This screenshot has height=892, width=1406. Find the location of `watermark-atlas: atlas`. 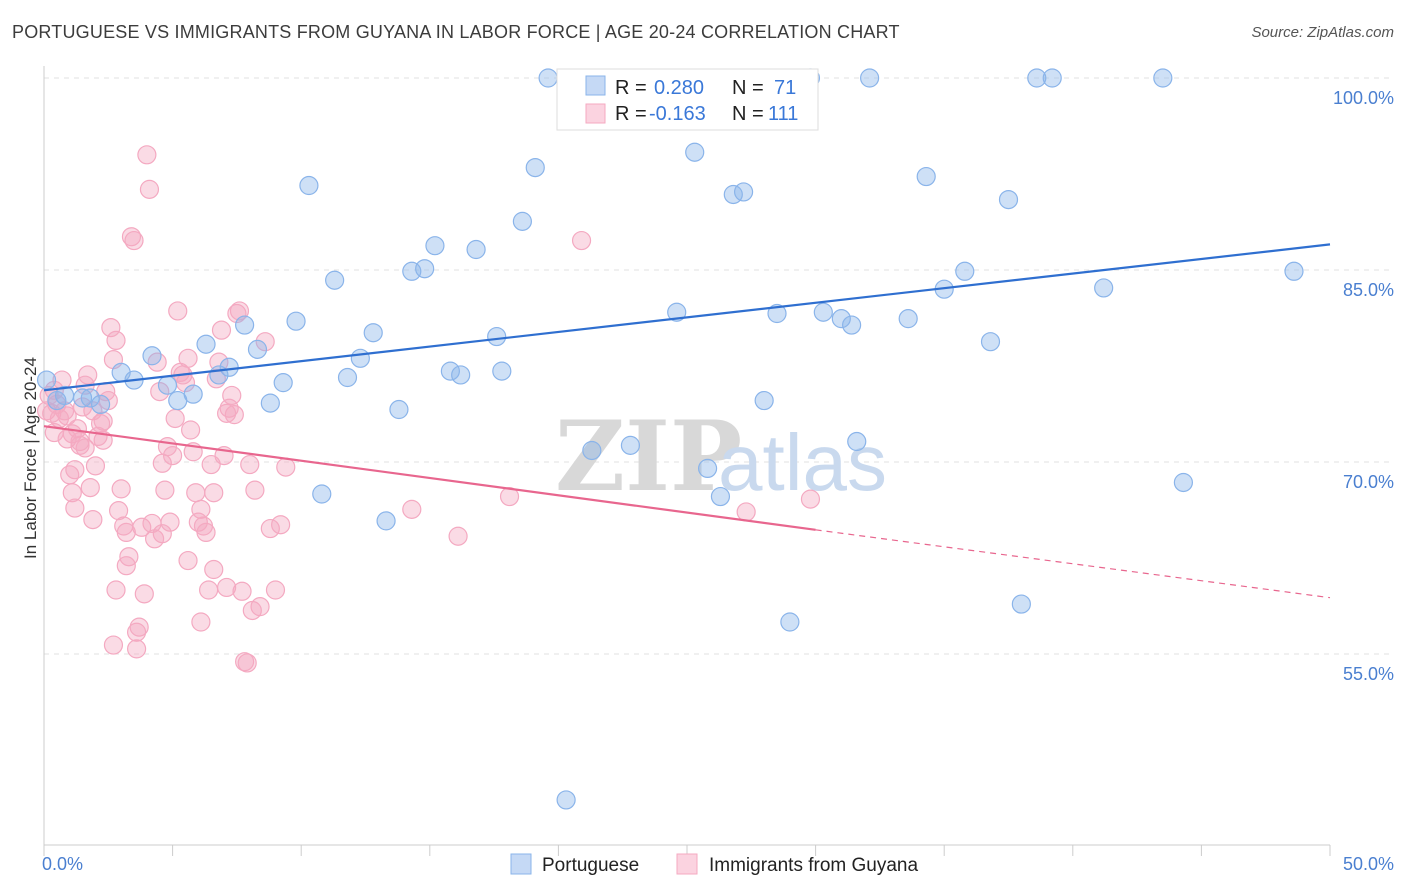

watermark-atlas: atlas is located at coordinates (802, 462).